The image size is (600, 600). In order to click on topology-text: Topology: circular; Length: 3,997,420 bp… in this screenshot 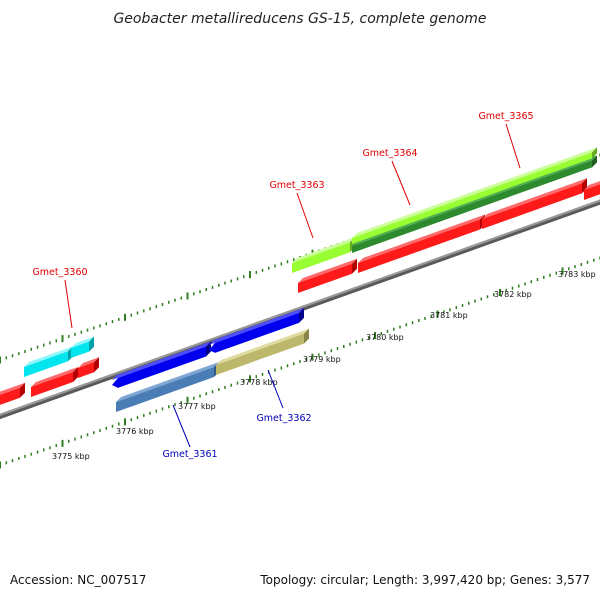, I will do `click(425, 580)`.